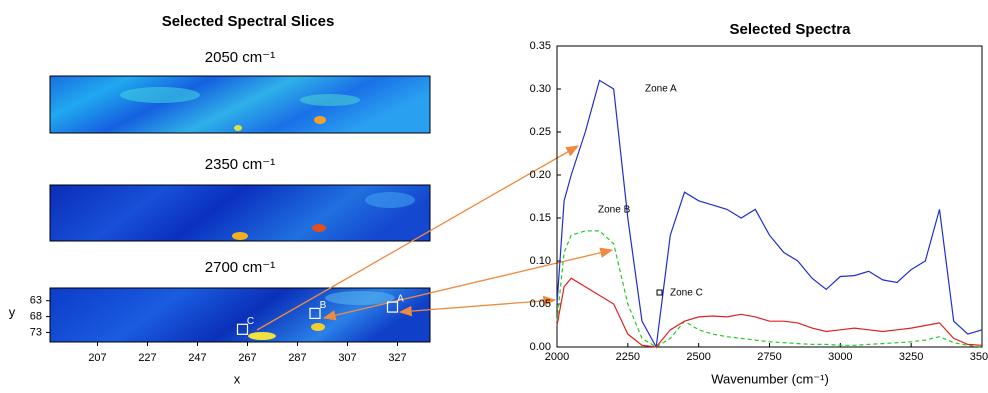 This screenshot has height=393, width=988. Describe the element at coordinates (97, 358) in the screenshot. I see `x-tick-label: 207` at that location.